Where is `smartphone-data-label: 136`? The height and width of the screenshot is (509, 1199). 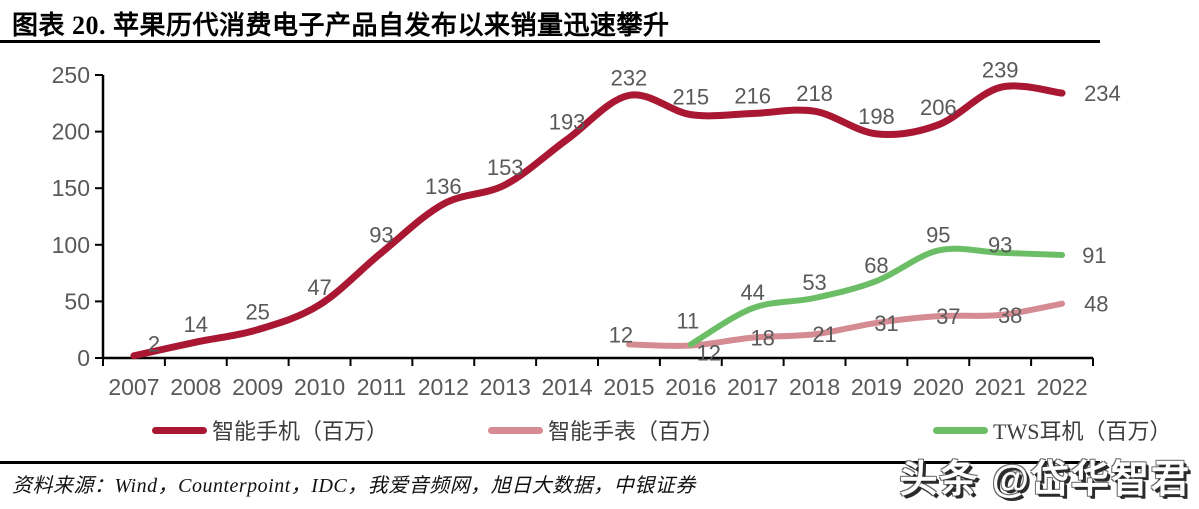
smartphone-data-label: 136 is located at coordinates (443, 186).